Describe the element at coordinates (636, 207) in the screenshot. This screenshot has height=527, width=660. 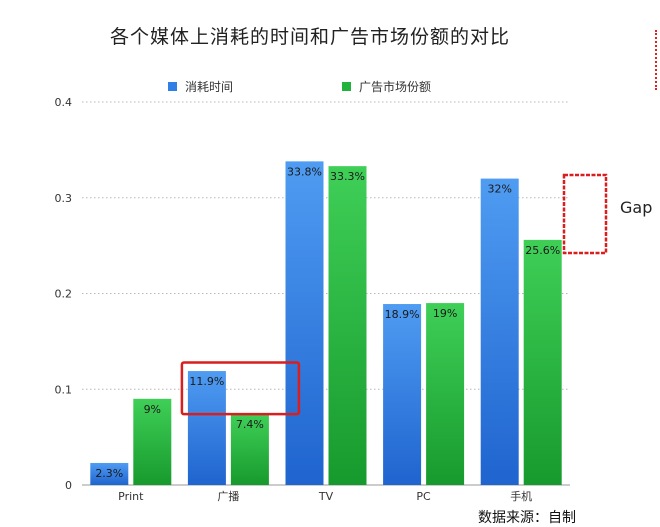
I see `gap-annotation-label: Gap` at that location.